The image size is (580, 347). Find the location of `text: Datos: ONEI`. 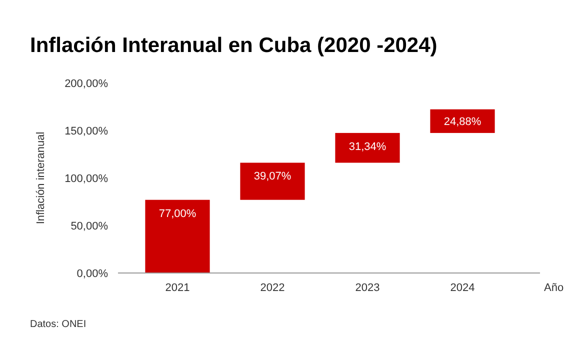

text: Datos: ONEI is located at coordinates (58, 324).